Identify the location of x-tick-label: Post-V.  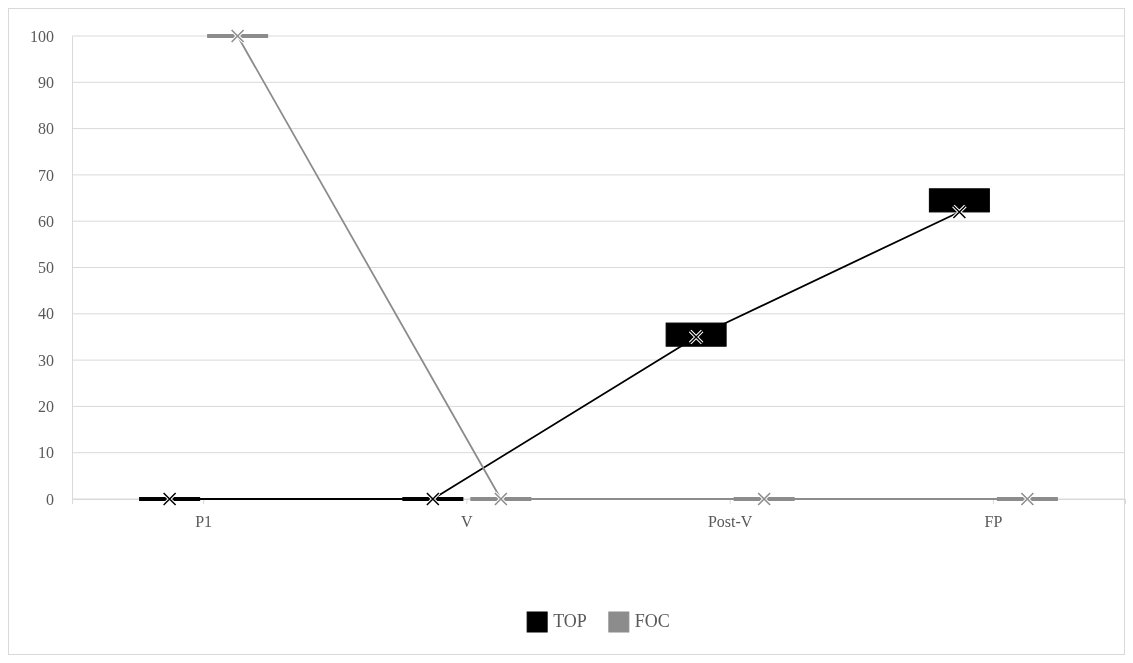
(730, 522).